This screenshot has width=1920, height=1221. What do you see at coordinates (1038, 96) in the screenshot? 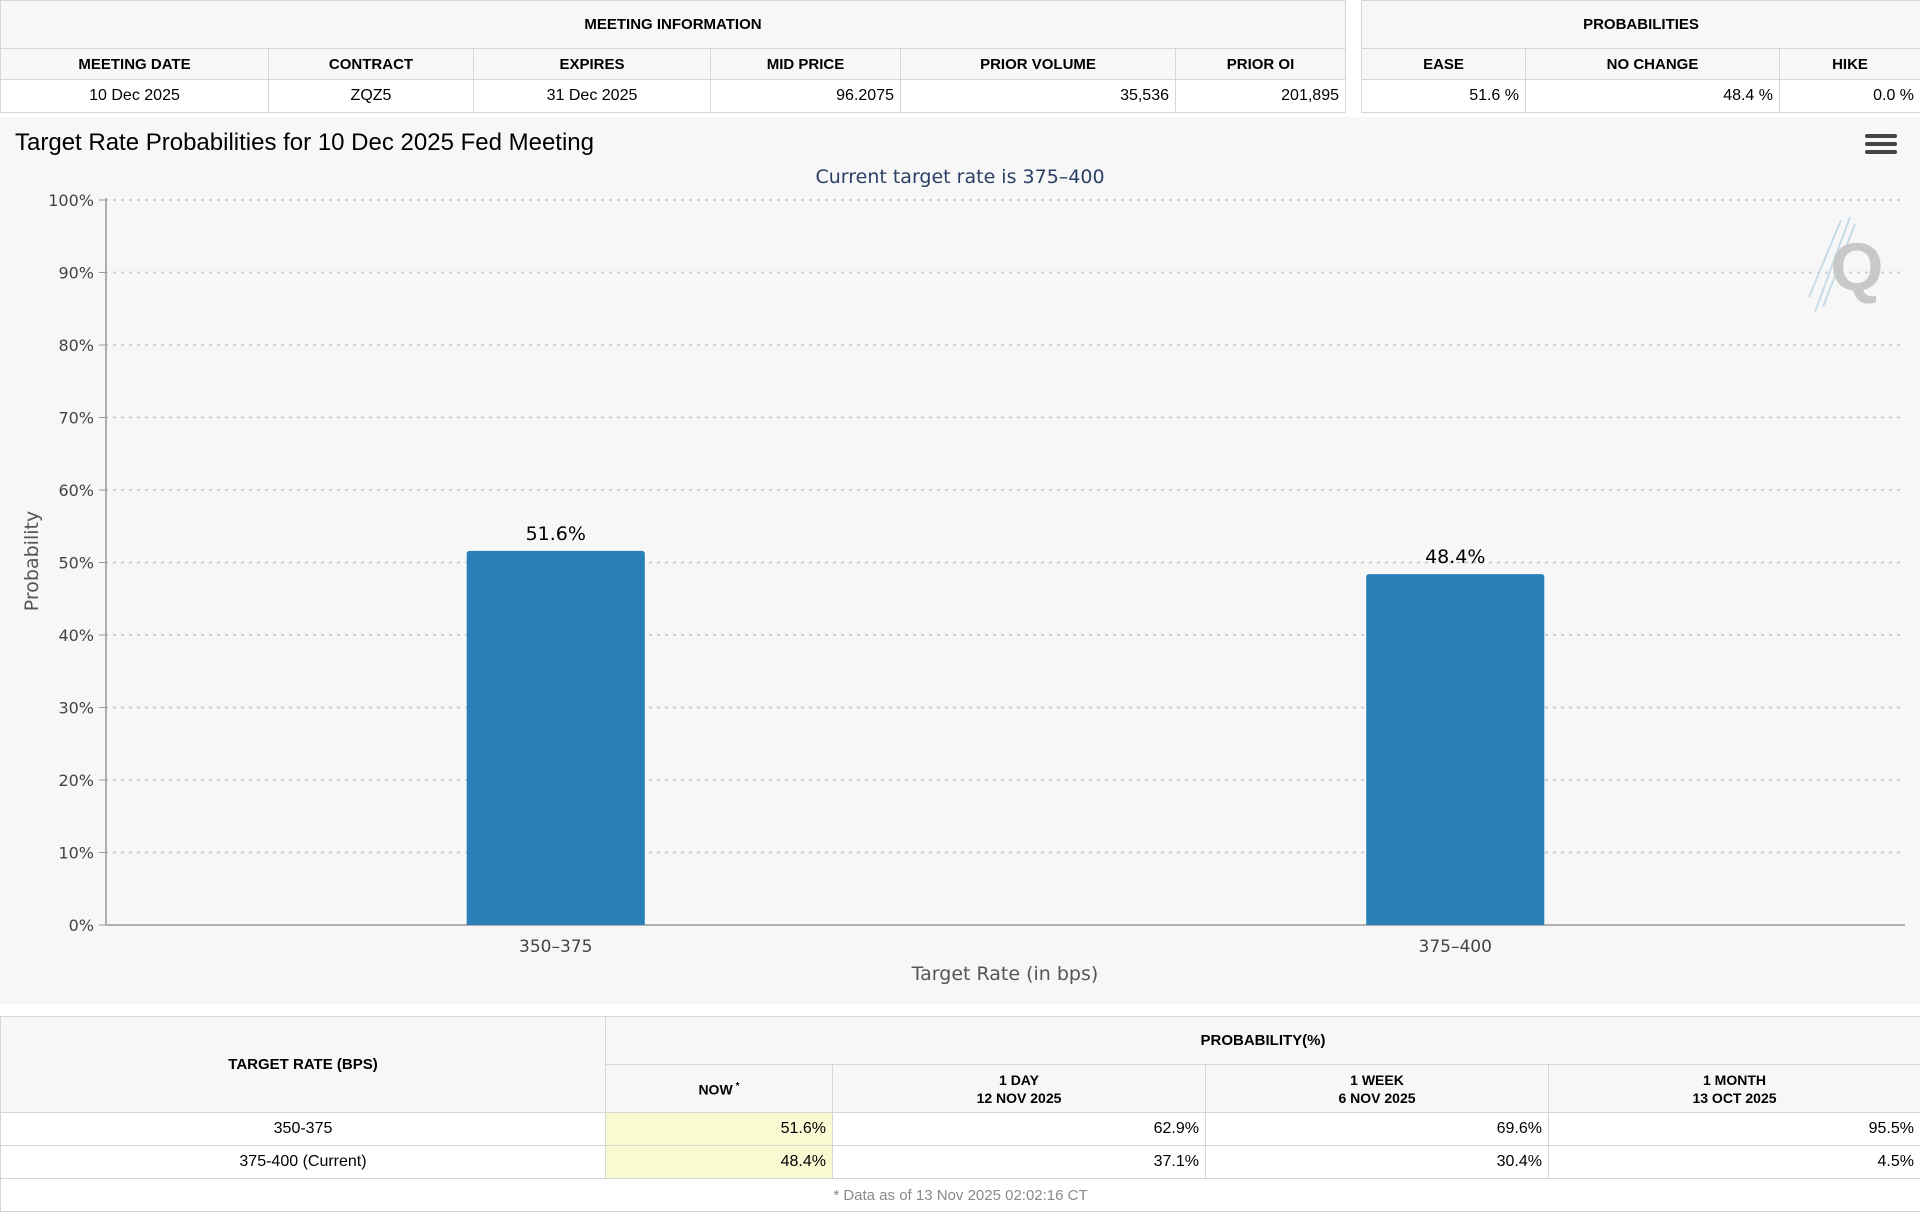
I see `prior-volume-cell: 35,536` at bounding box center [1038, 96].